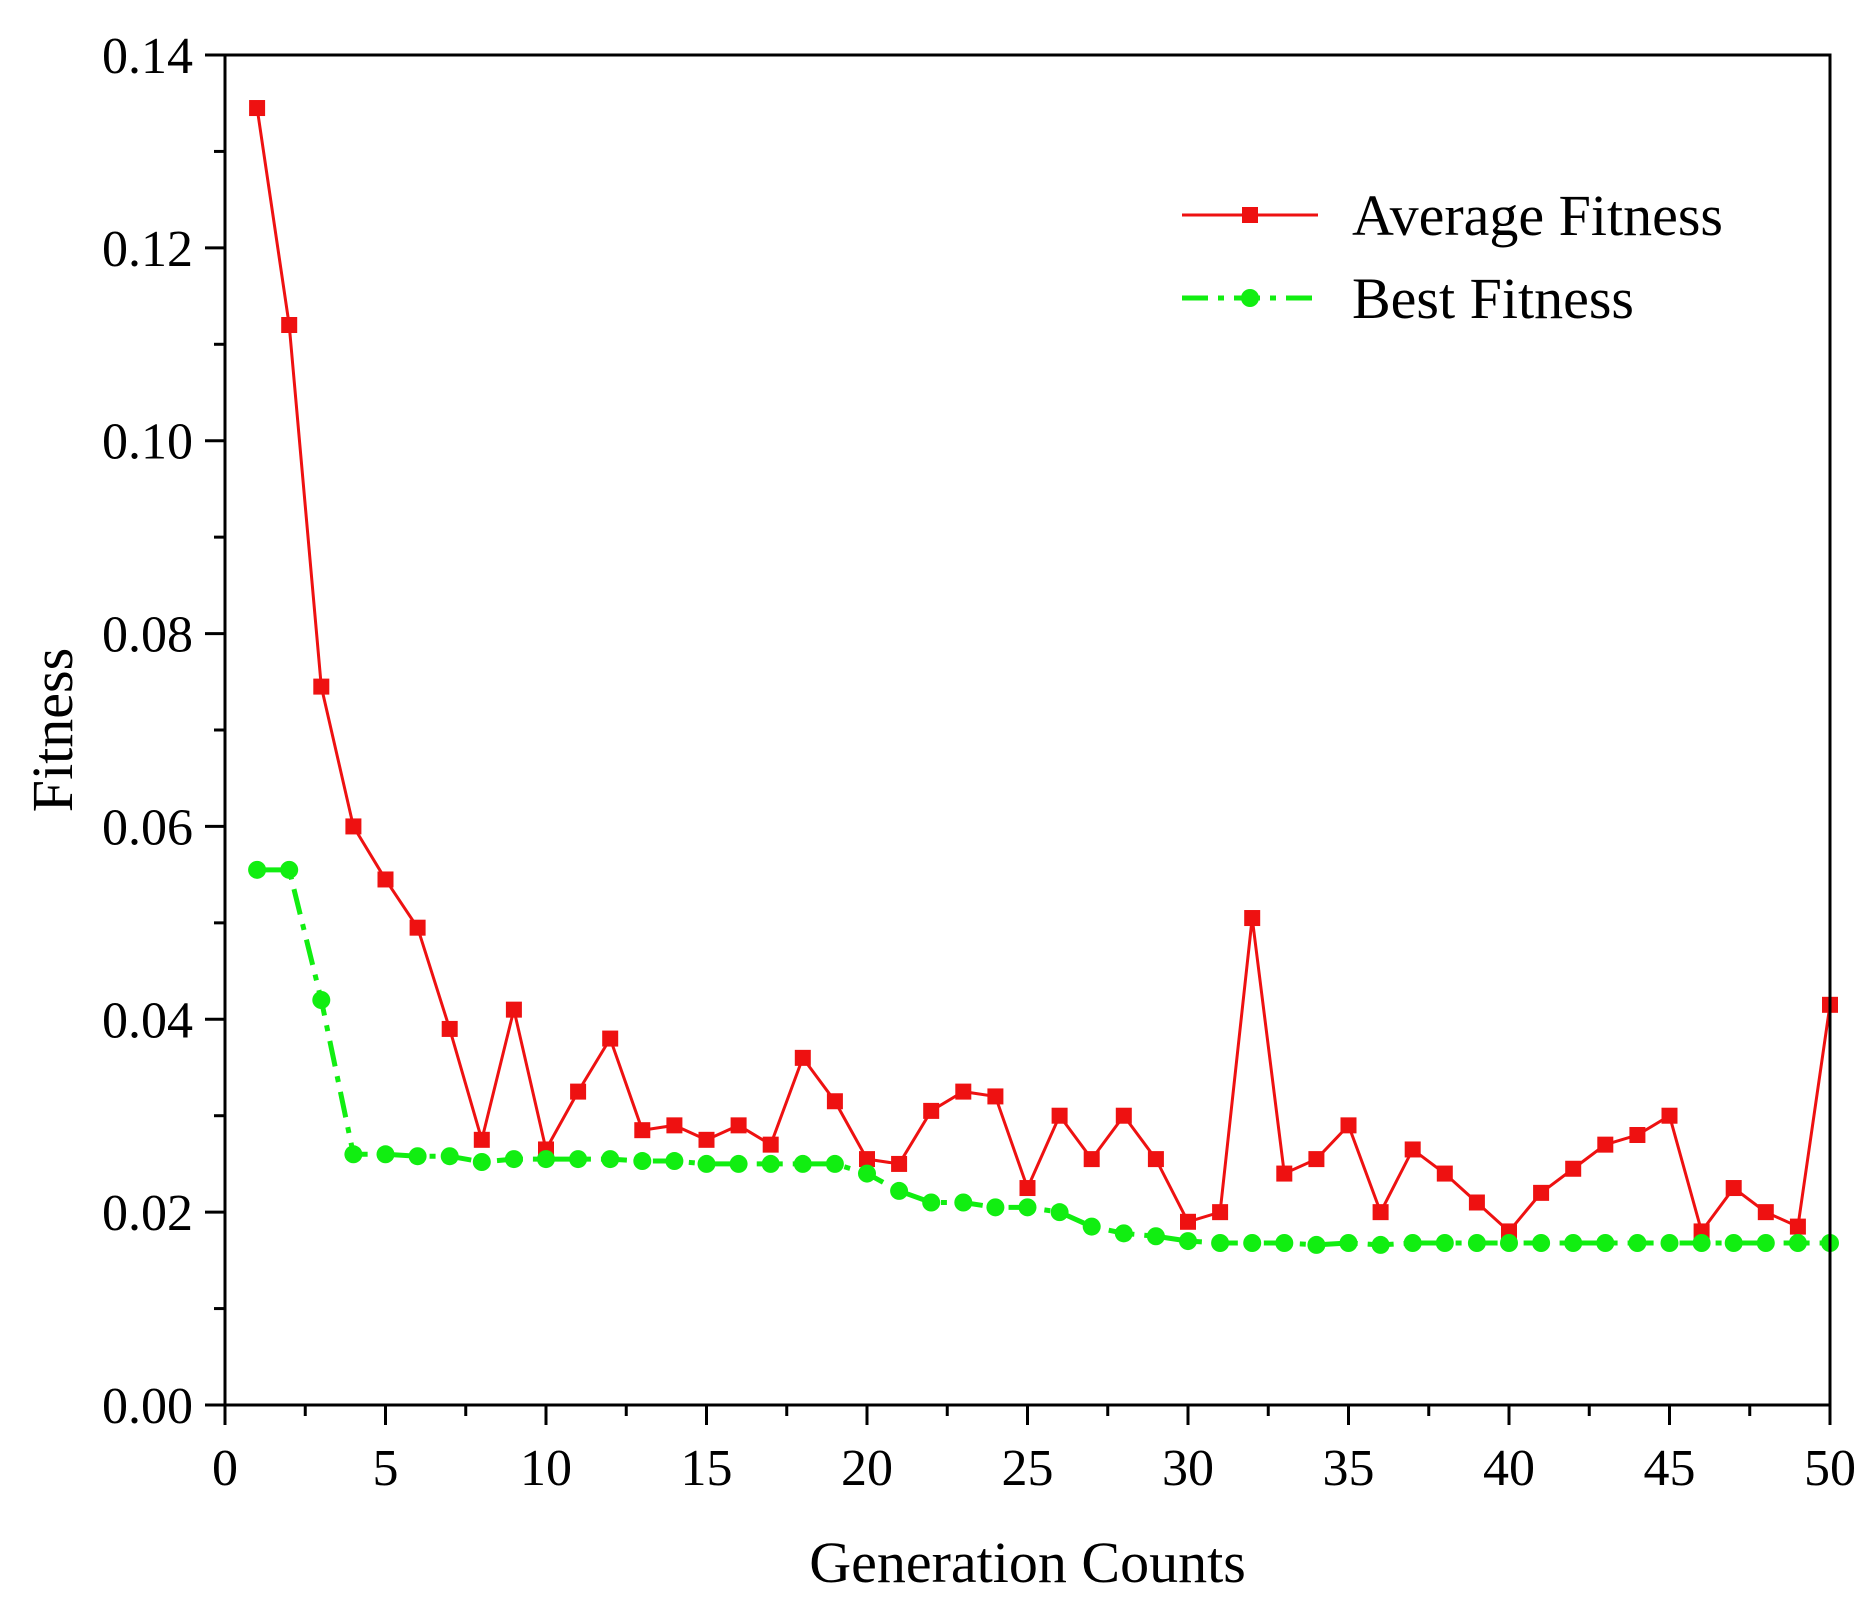  I want to click on x-tick-label: 25, so click(1028, 1468).